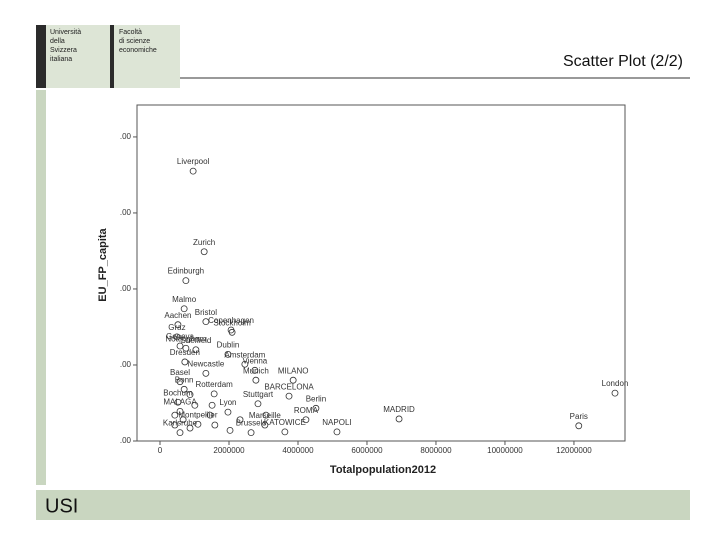 This screenshot has width=720, height=545. Describe the element at coordinates (138, 50) in the screenshot. I see `logo-line: economiche` at that location.